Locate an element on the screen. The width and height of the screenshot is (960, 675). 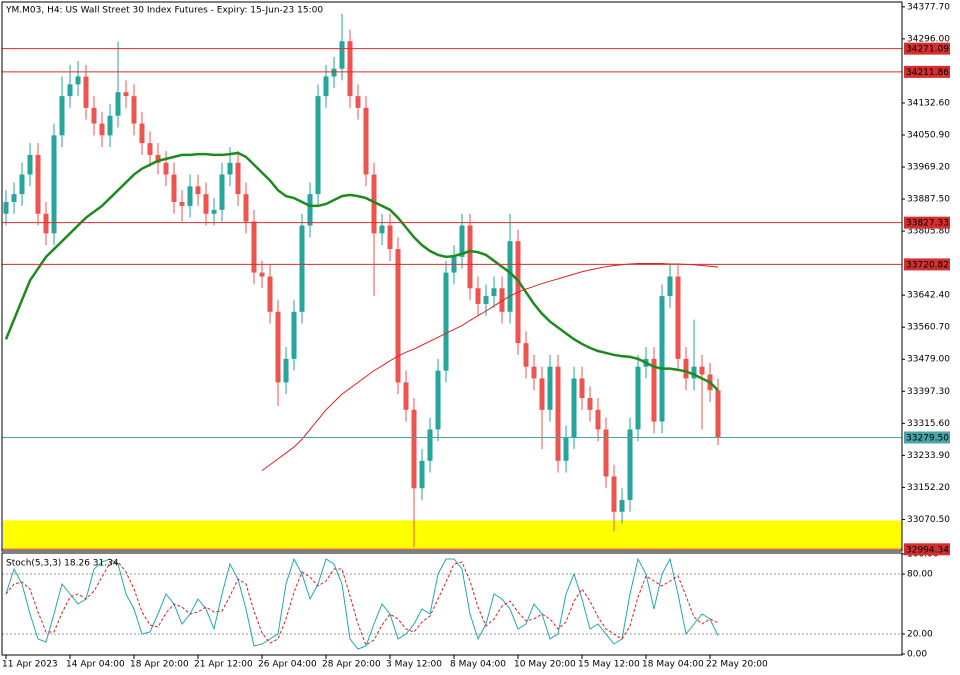
y-tick-label: 34296.00 is located at coordinates (928, 39).